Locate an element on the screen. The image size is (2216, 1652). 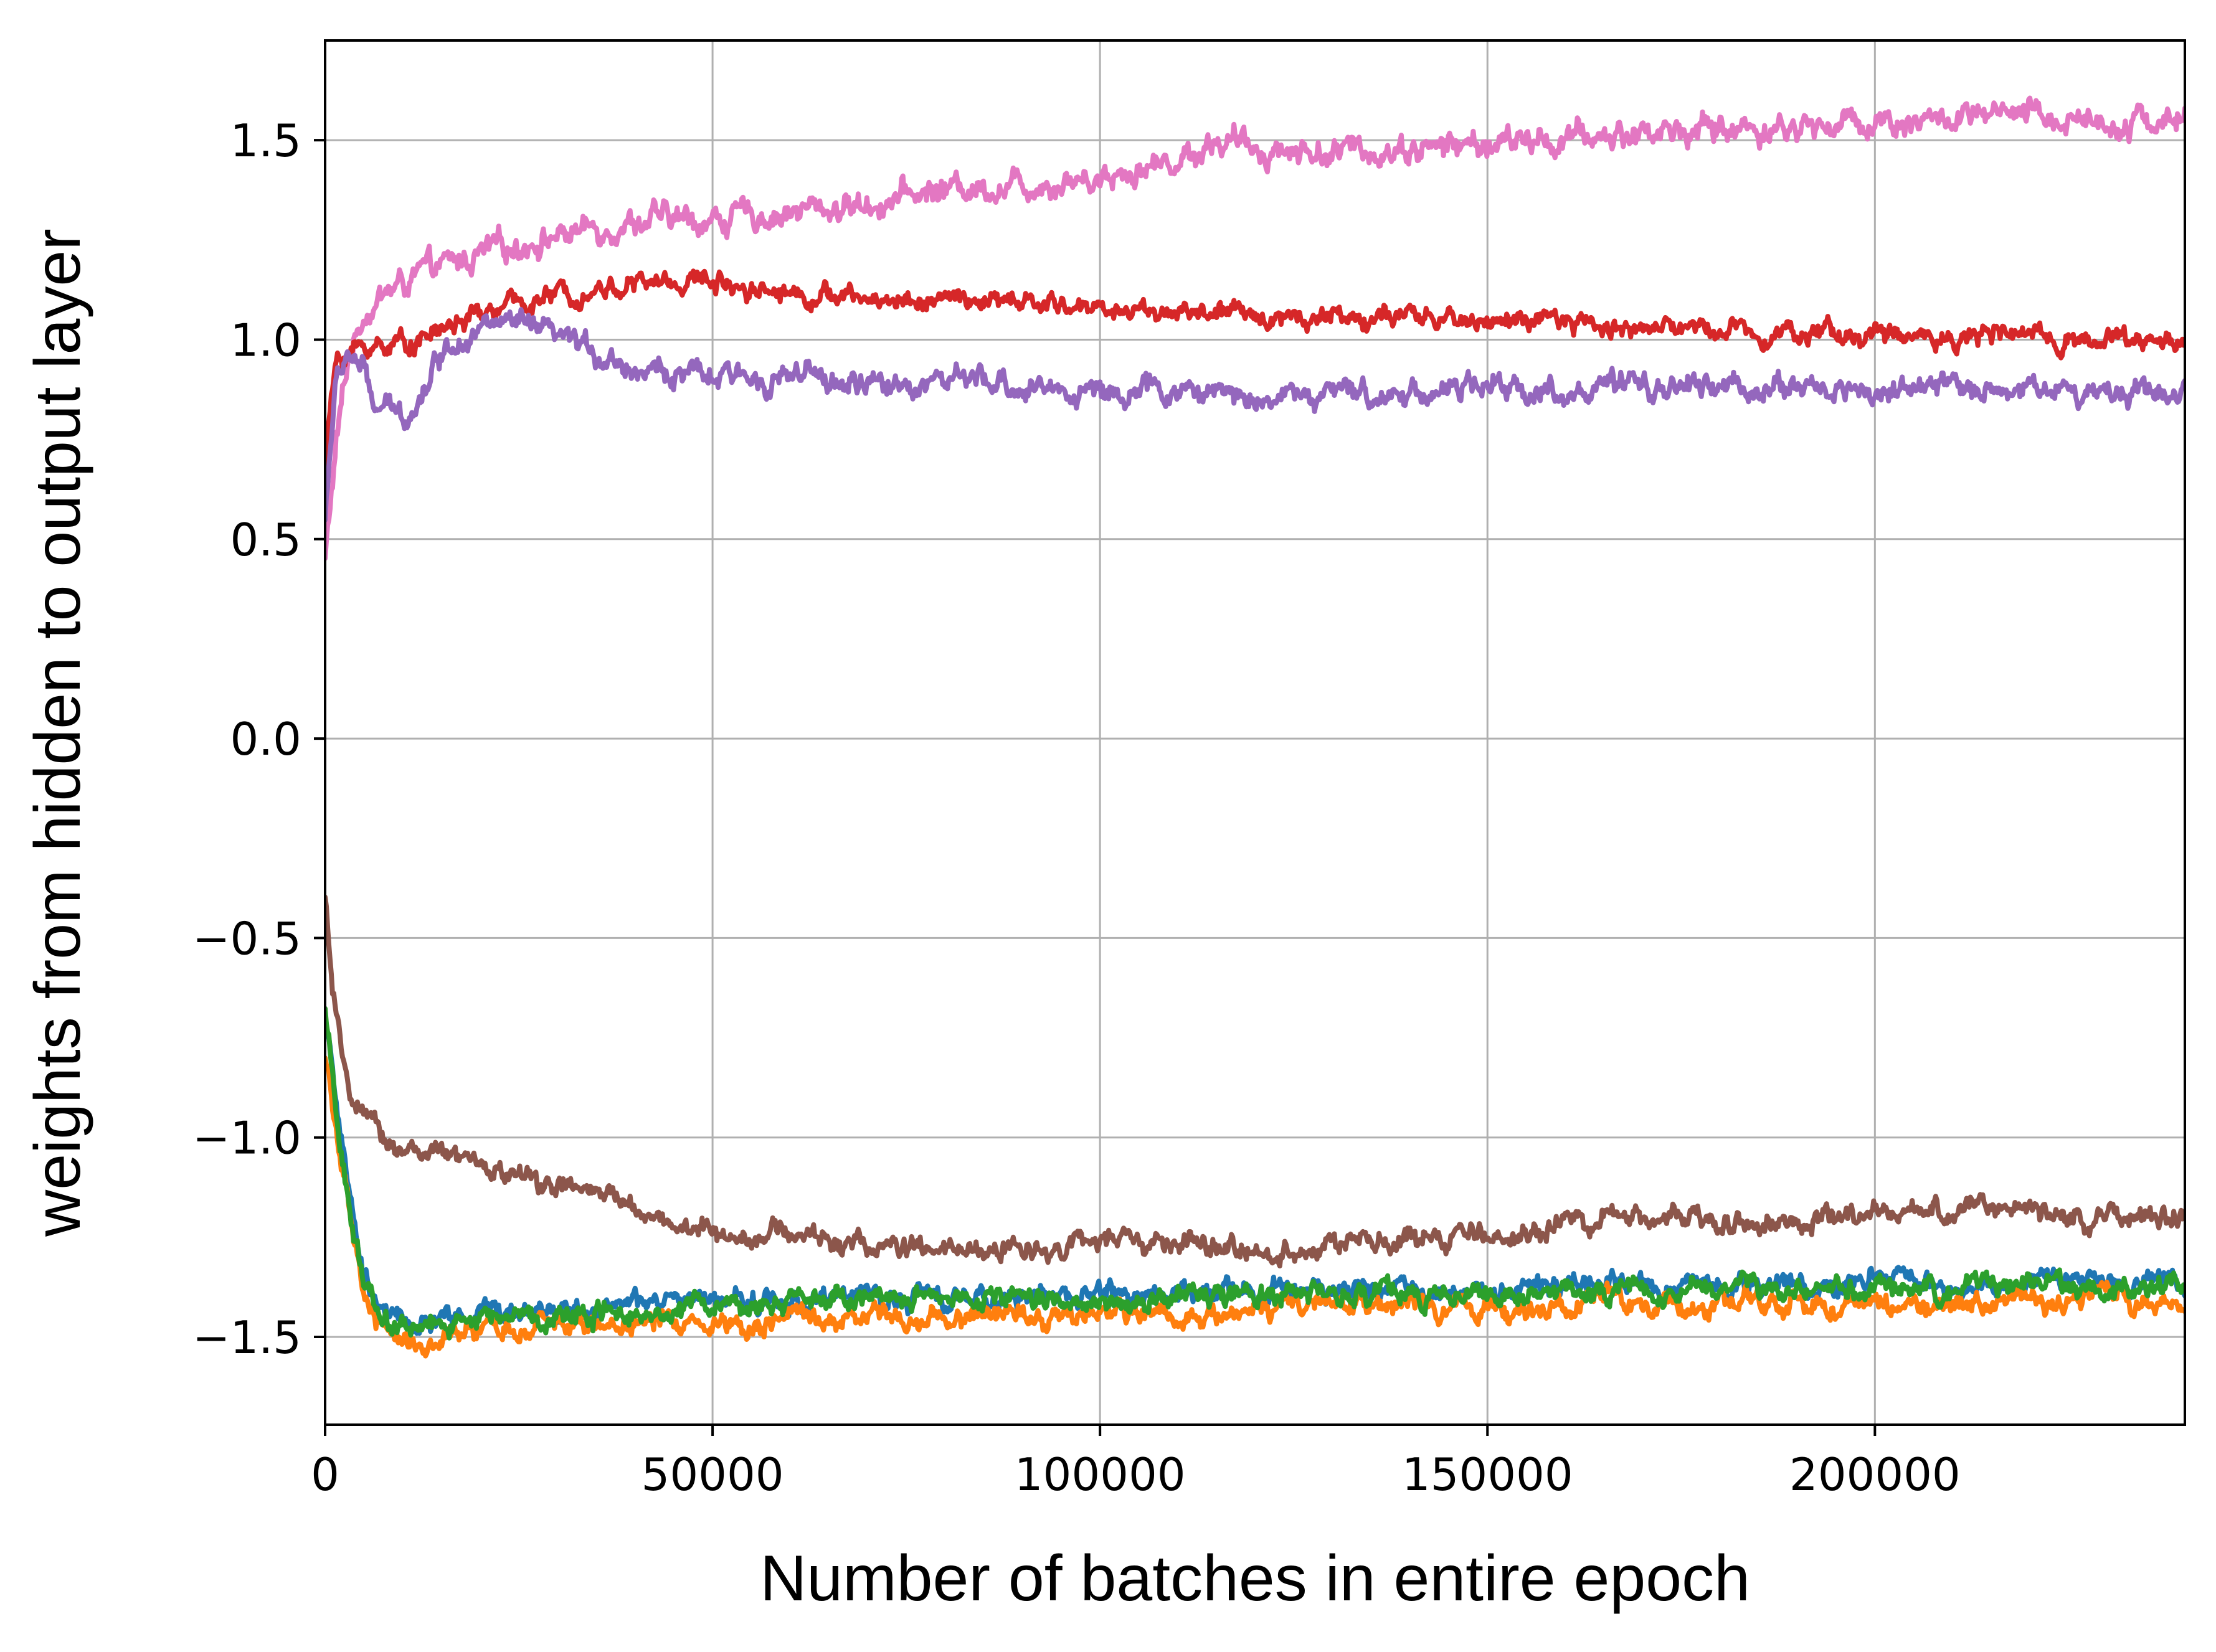
x-tick-label: 150000 is located at coordinates (1487, 1474).